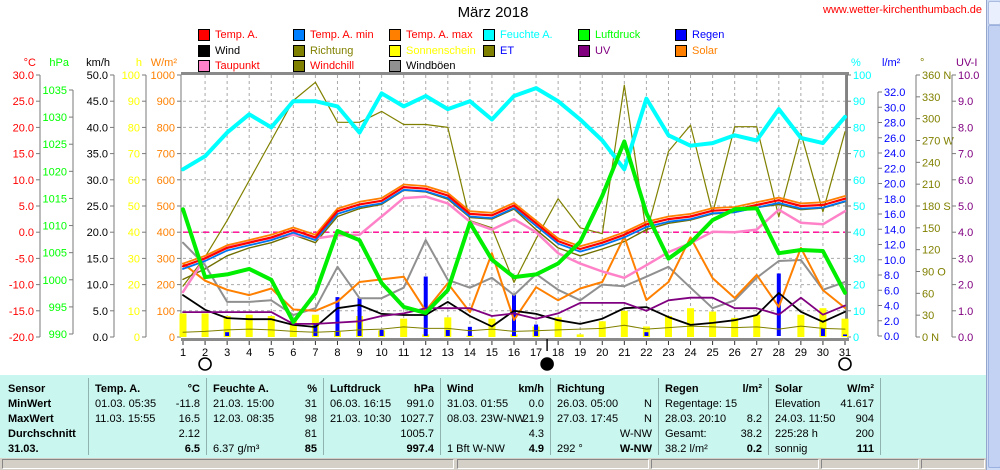 The image size is (1000, 470). Describe the element at coordinates (798, 404) in the screenshot. I see `table-cell-label: Elevation` at that location.